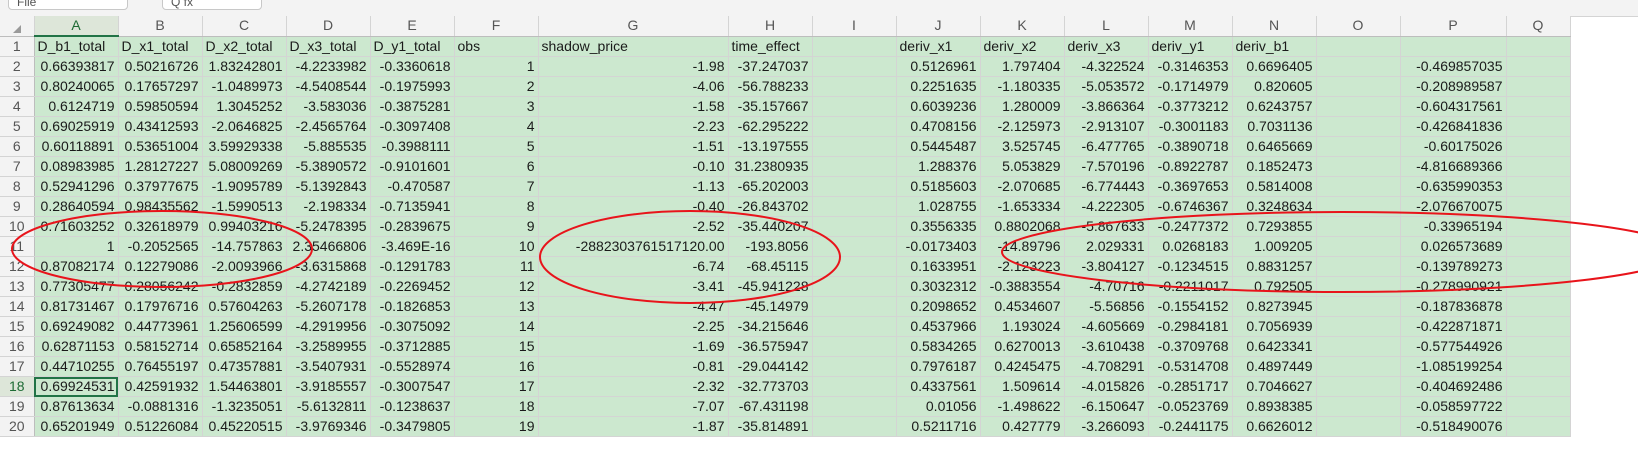  Describe the element at coordinates (1190, 426) in the screenshot. I see `data-cell: -0.2441175` at that location.